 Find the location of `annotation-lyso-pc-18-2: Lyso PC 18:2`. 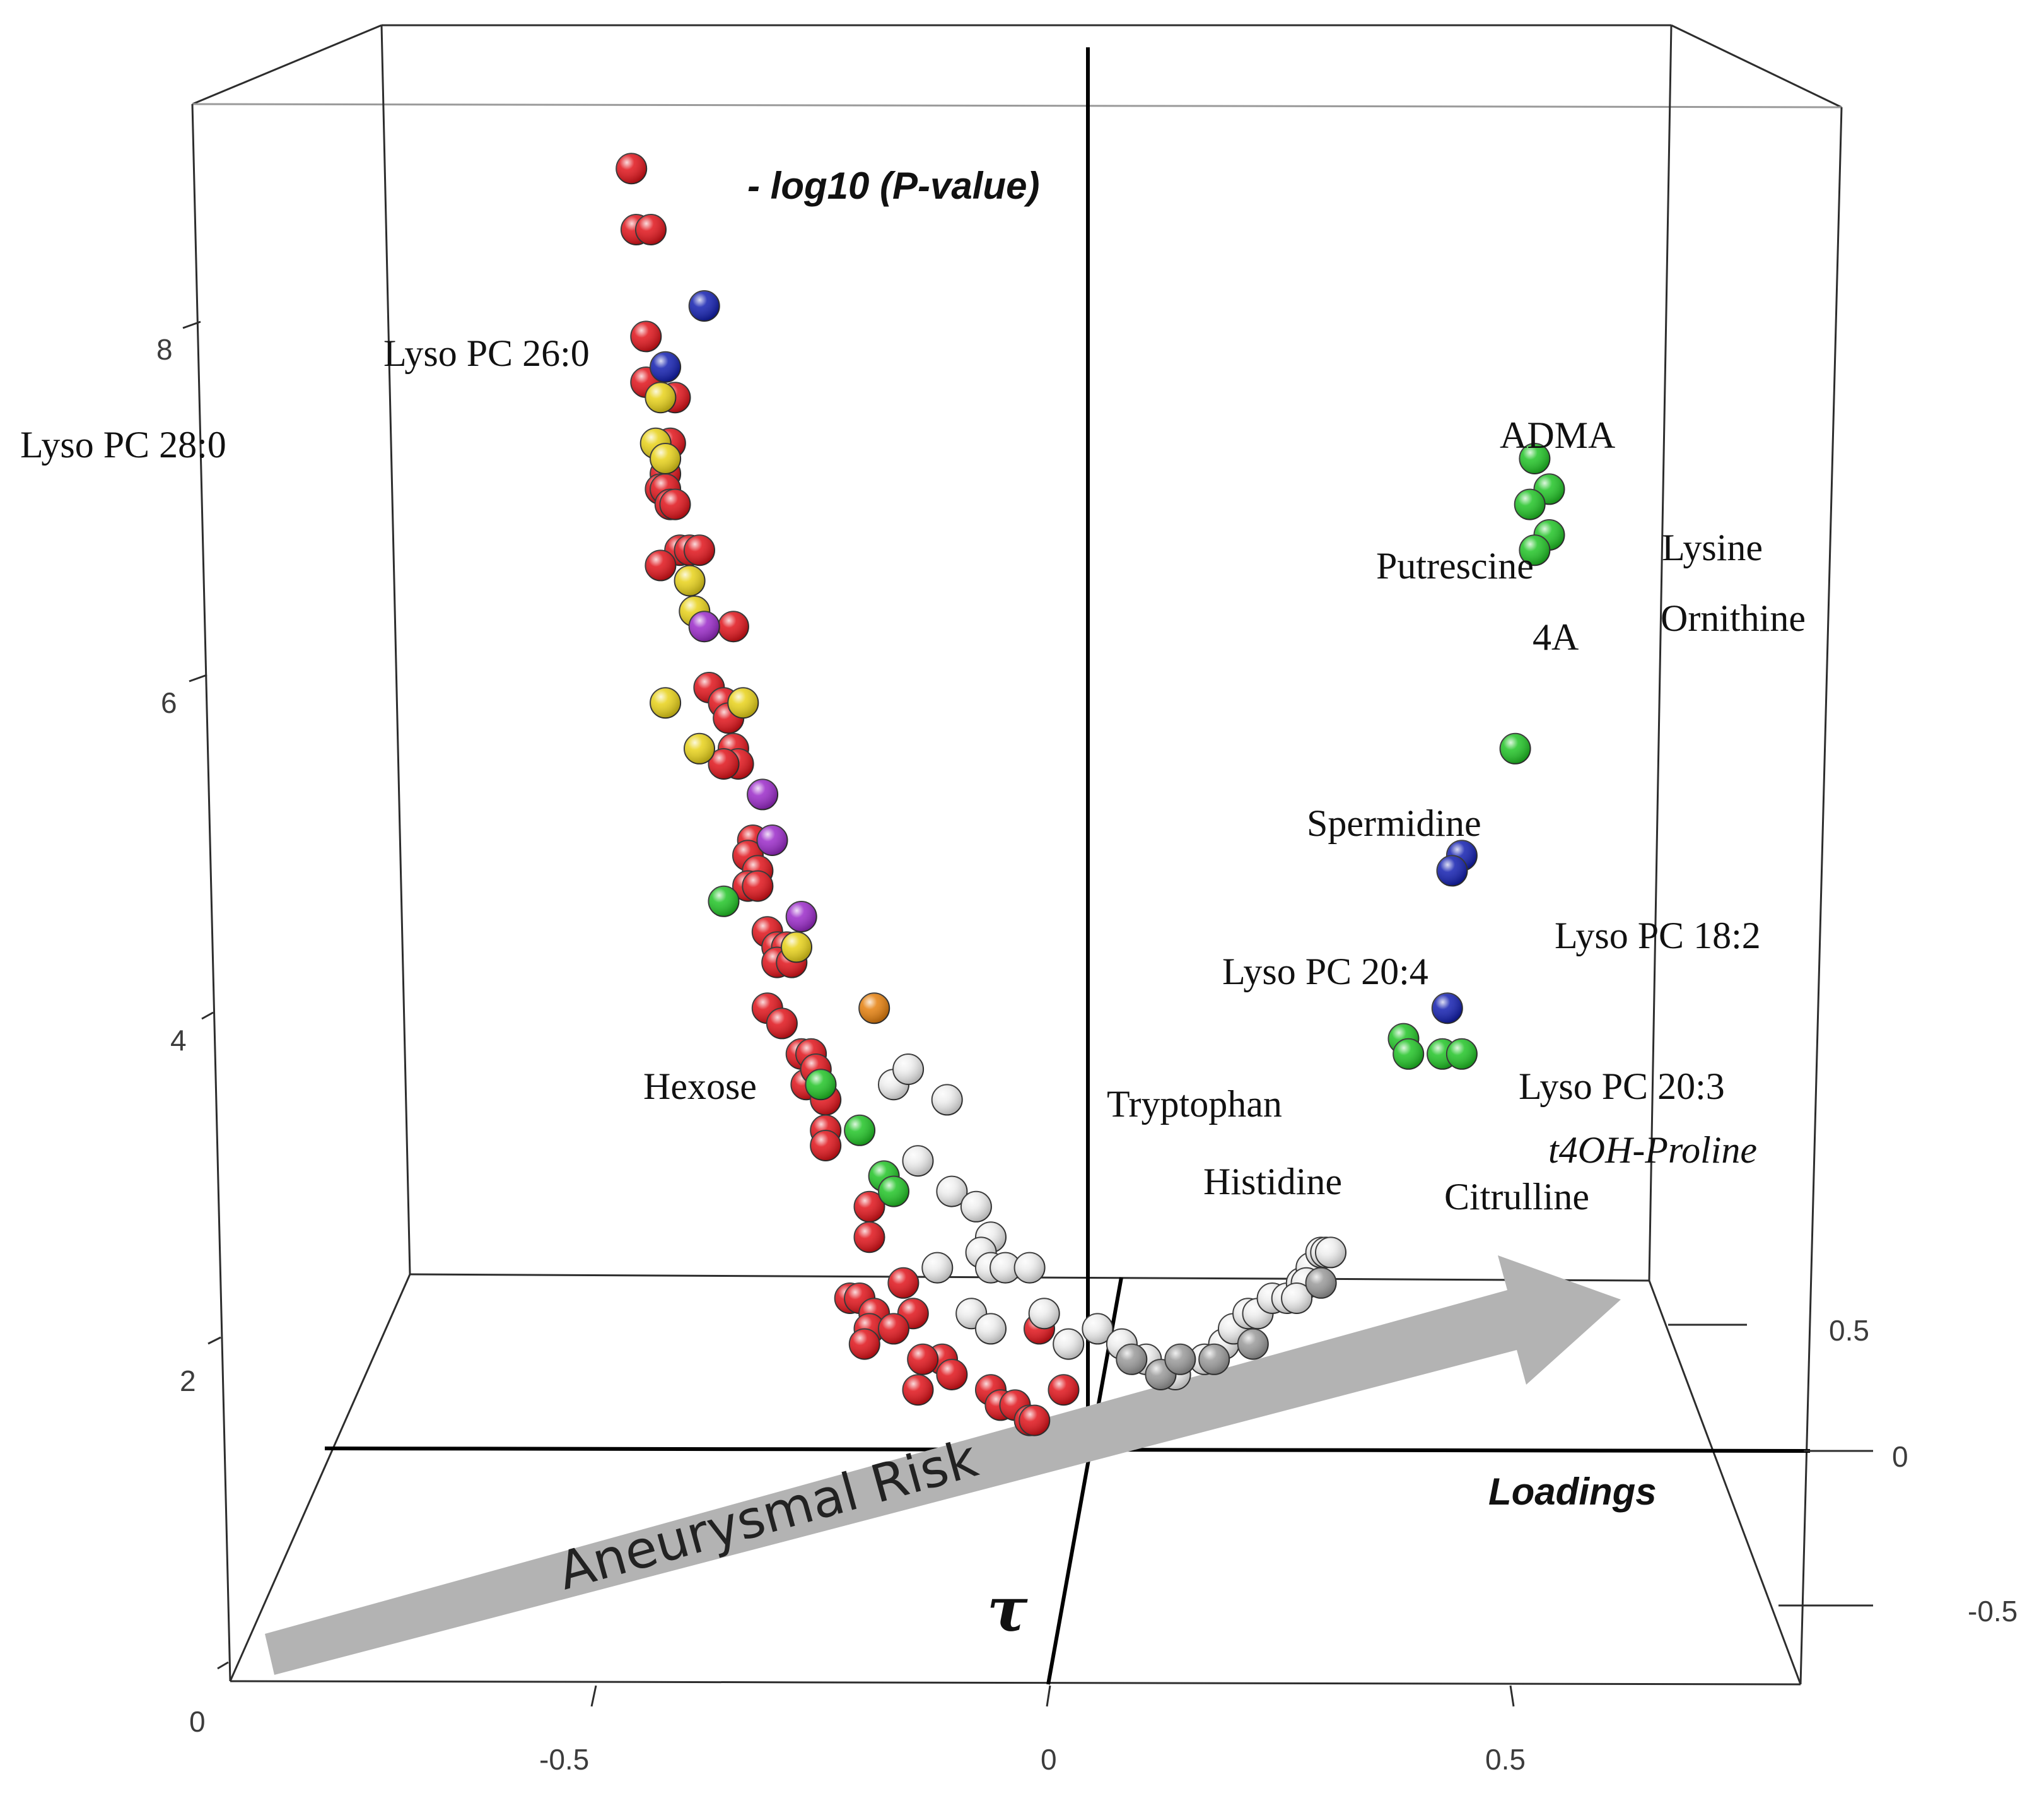

annotation-lyso-pc-18-2: Lyso PC 18:2 is located at coordinates (1658, 935).